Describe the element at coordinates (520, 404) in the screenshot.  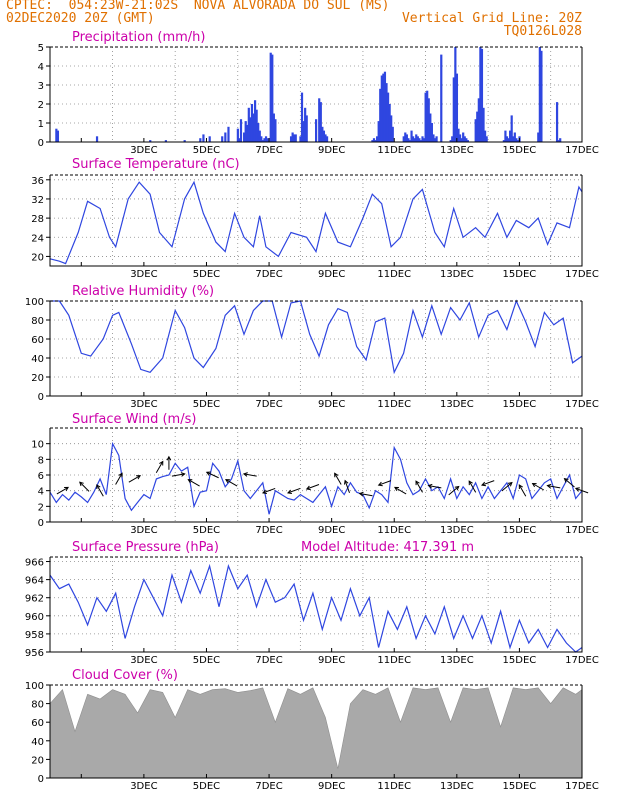
I see `relative-humidity-xtick-label: 15DEC` at that location.